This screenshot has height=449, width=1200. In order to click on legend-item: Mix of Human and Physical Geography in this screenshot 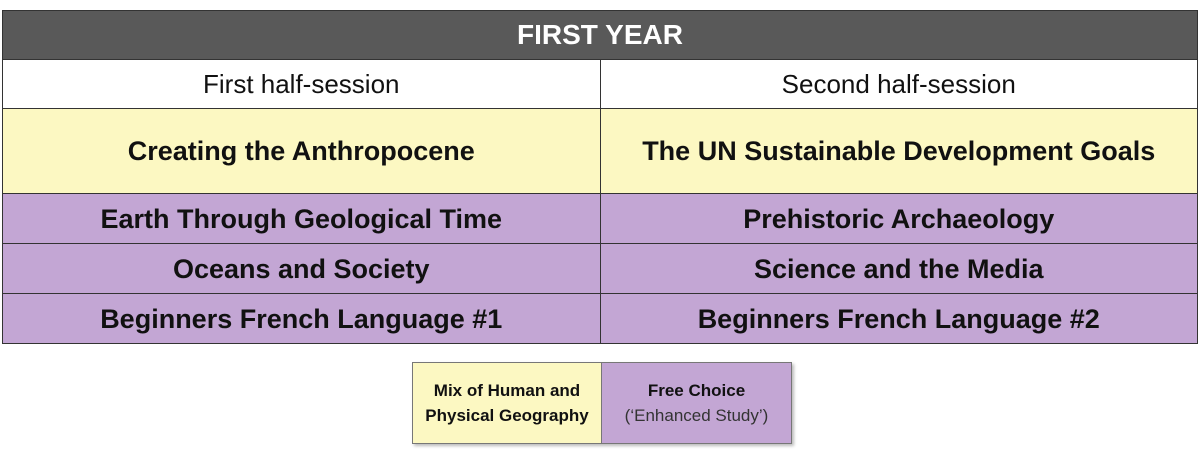, I will do `click(507, 403)`.